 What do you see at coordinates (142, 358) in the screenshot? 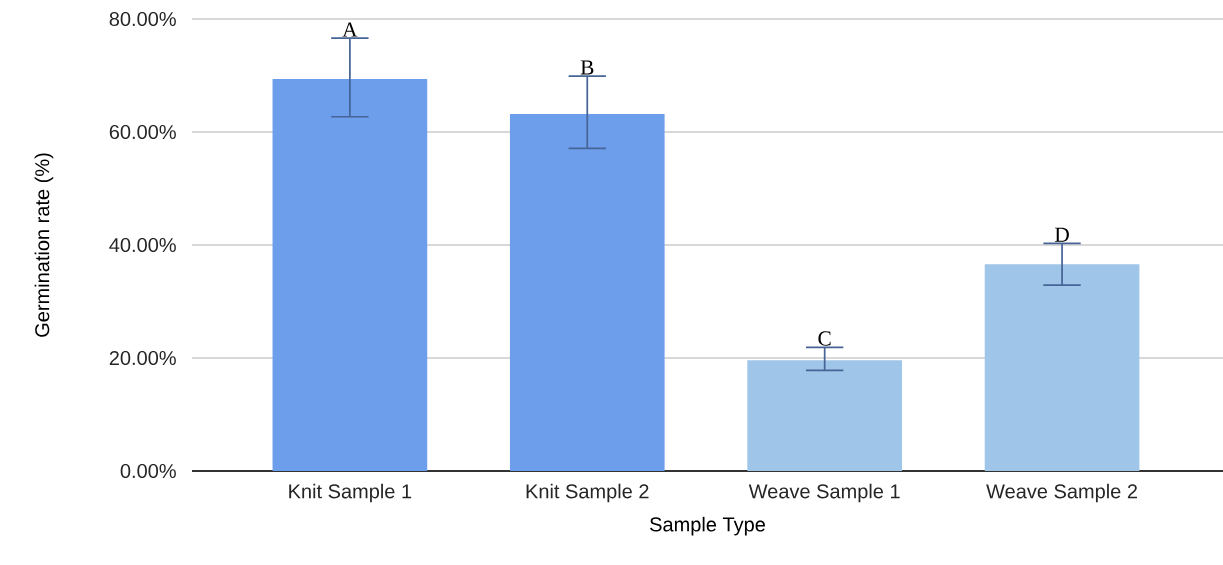
I see `y-tick-label: 20.00%` at bounding box center [142, 358].